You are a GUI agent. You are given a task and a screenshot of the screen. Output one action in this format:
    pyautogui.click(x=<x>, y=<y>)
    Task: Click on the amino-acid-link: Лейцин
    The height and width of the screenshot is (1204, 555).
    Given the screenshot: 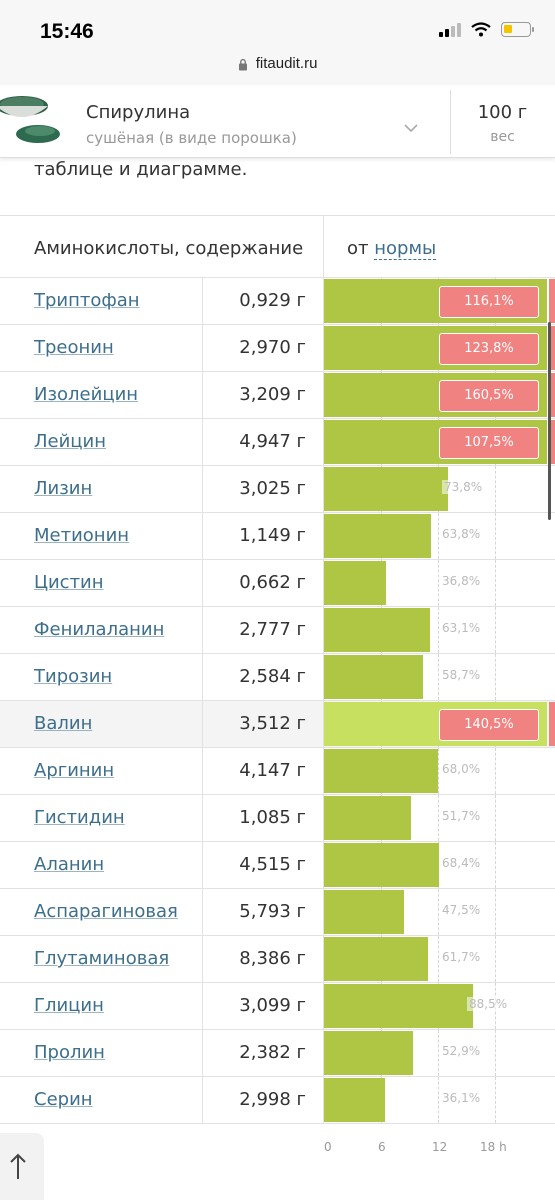 What is the action you would take?
    pyautogui.click(x=70, y=441)
    